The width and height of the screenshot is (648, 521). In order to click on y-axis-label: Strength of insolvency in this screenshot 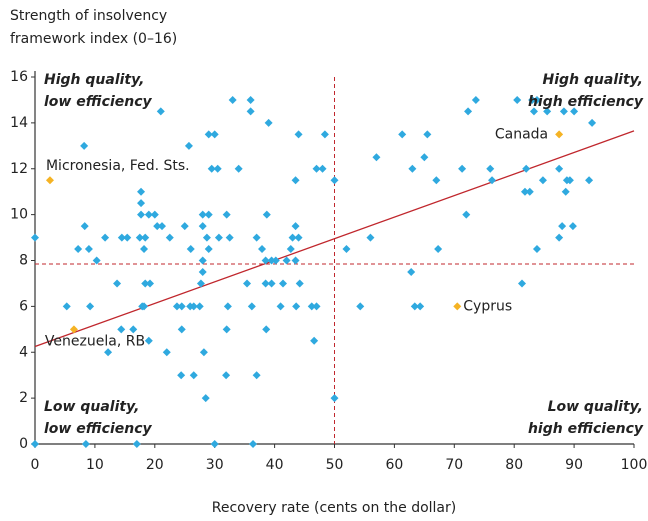, I will do `click(88, 16)`.